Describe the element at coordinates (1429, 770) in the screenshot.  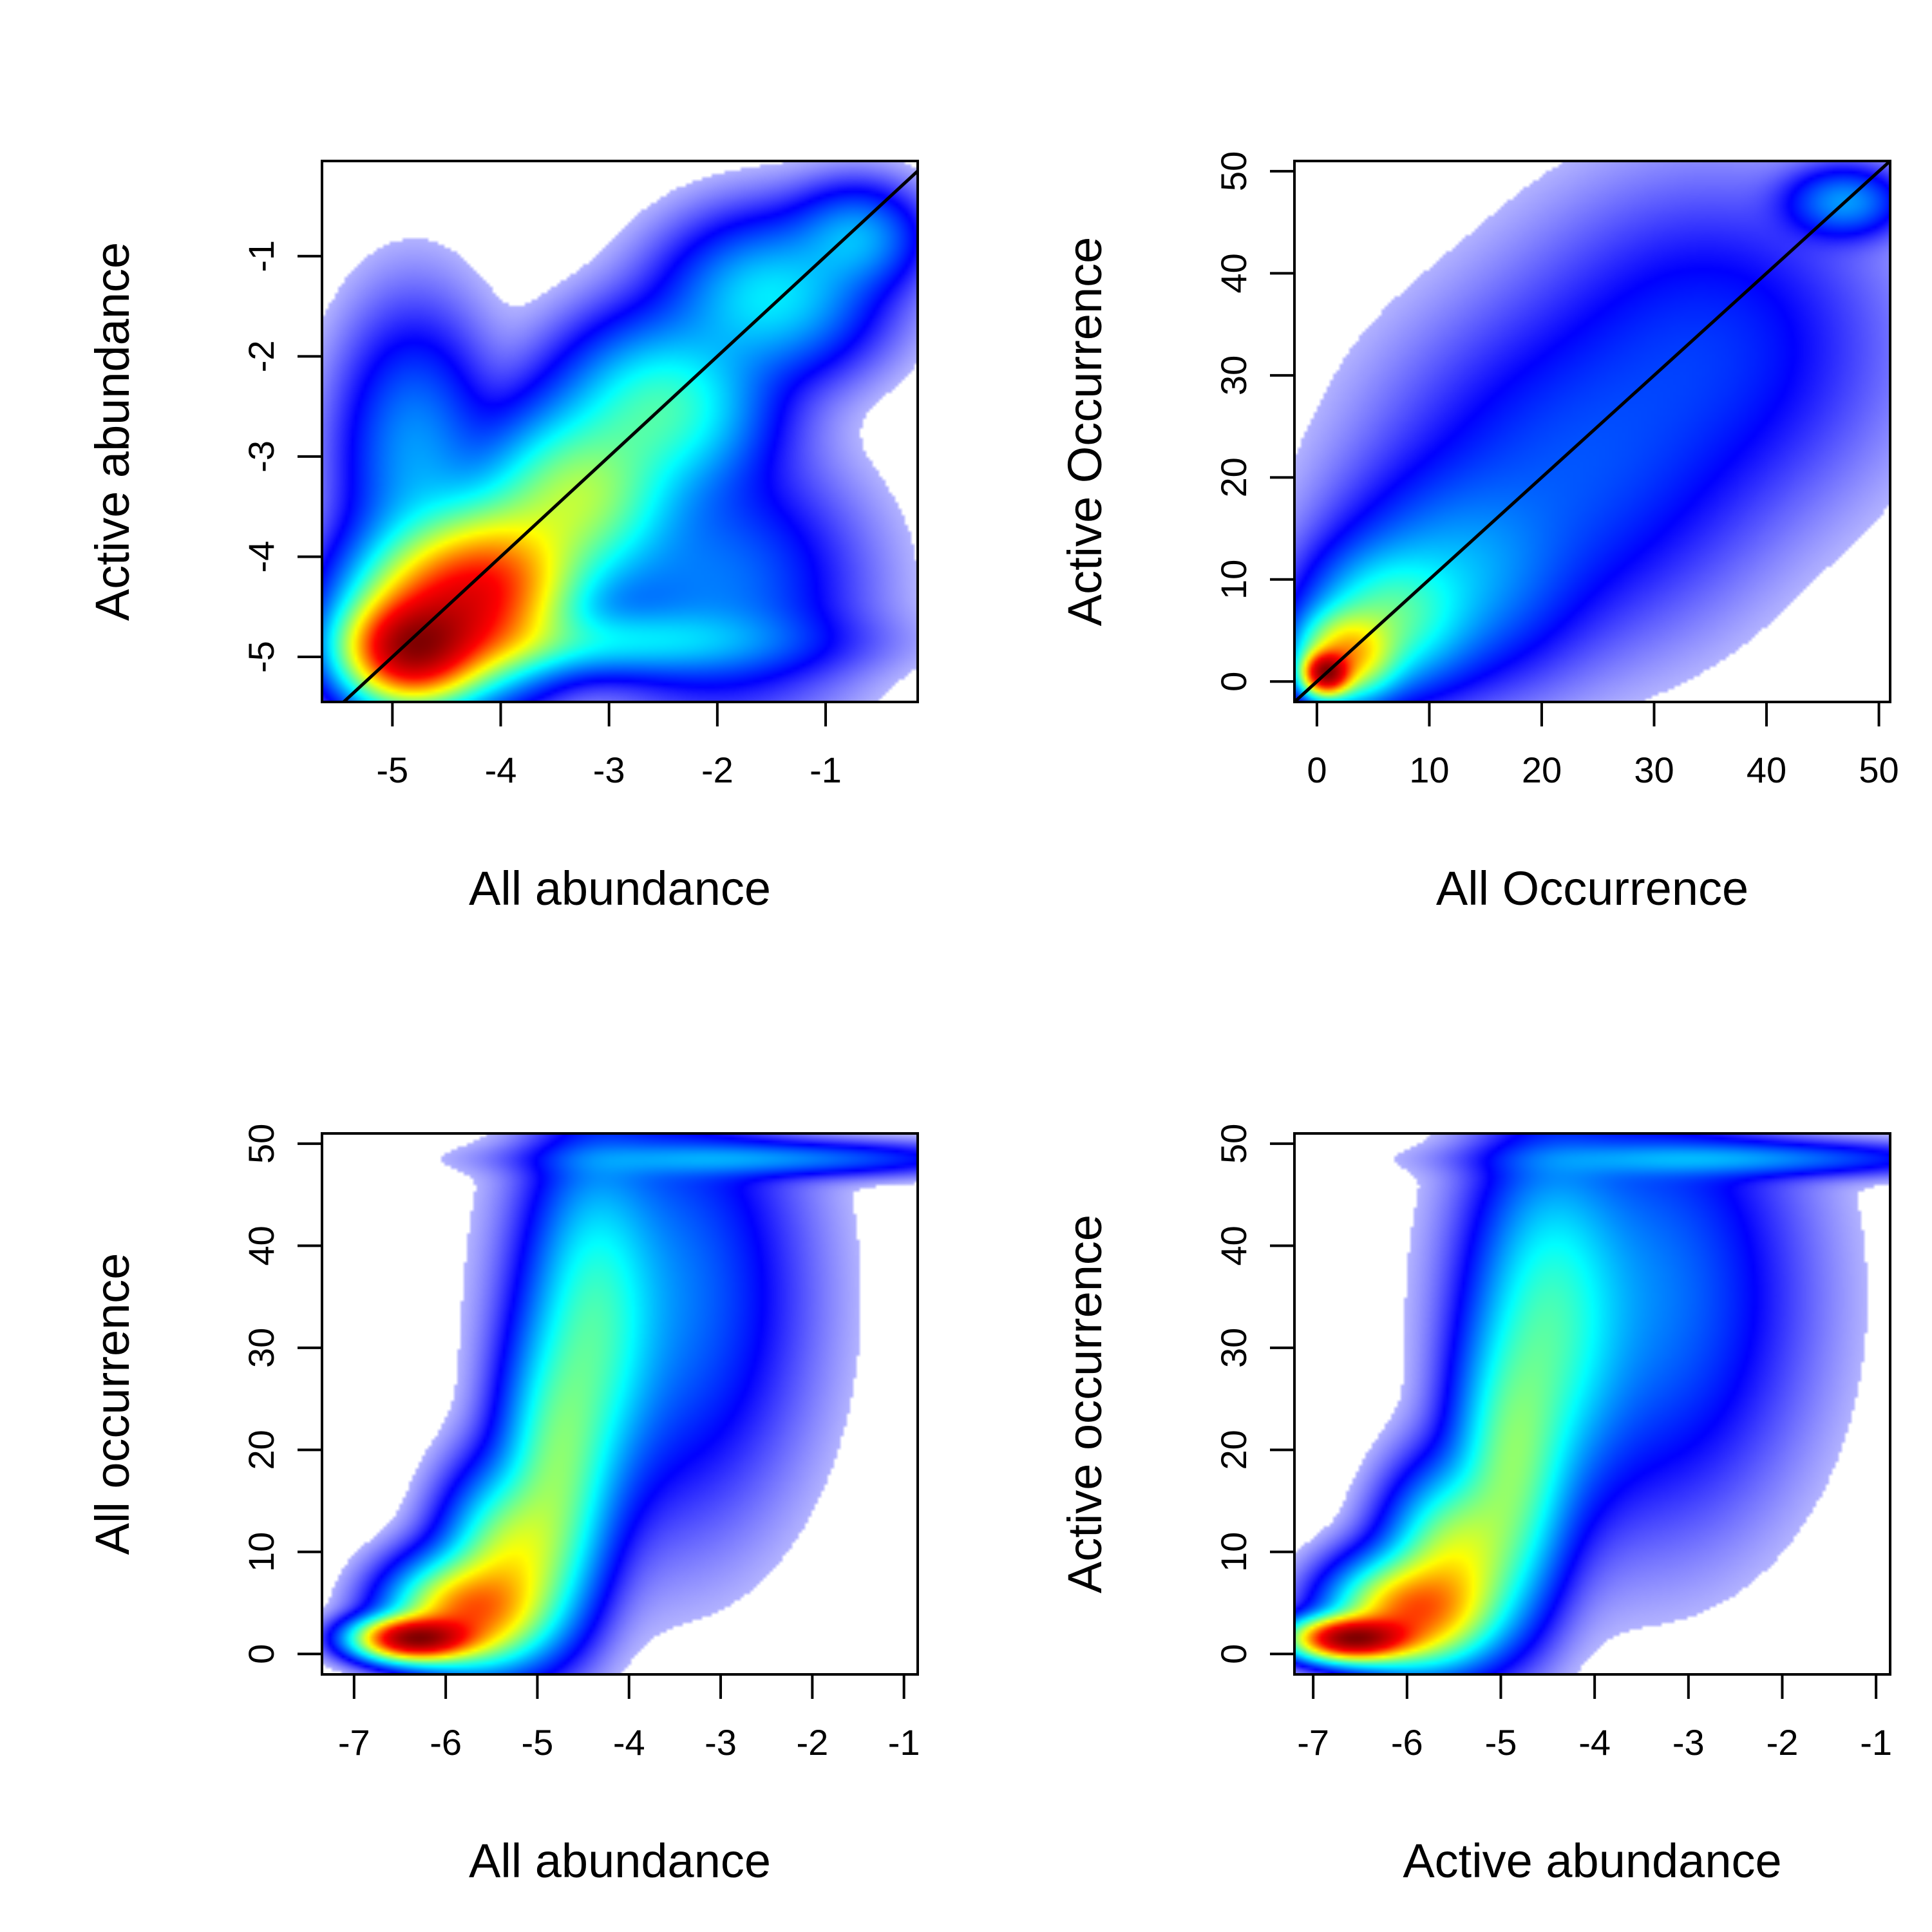
I see `x-tick-label: 10` at that location.